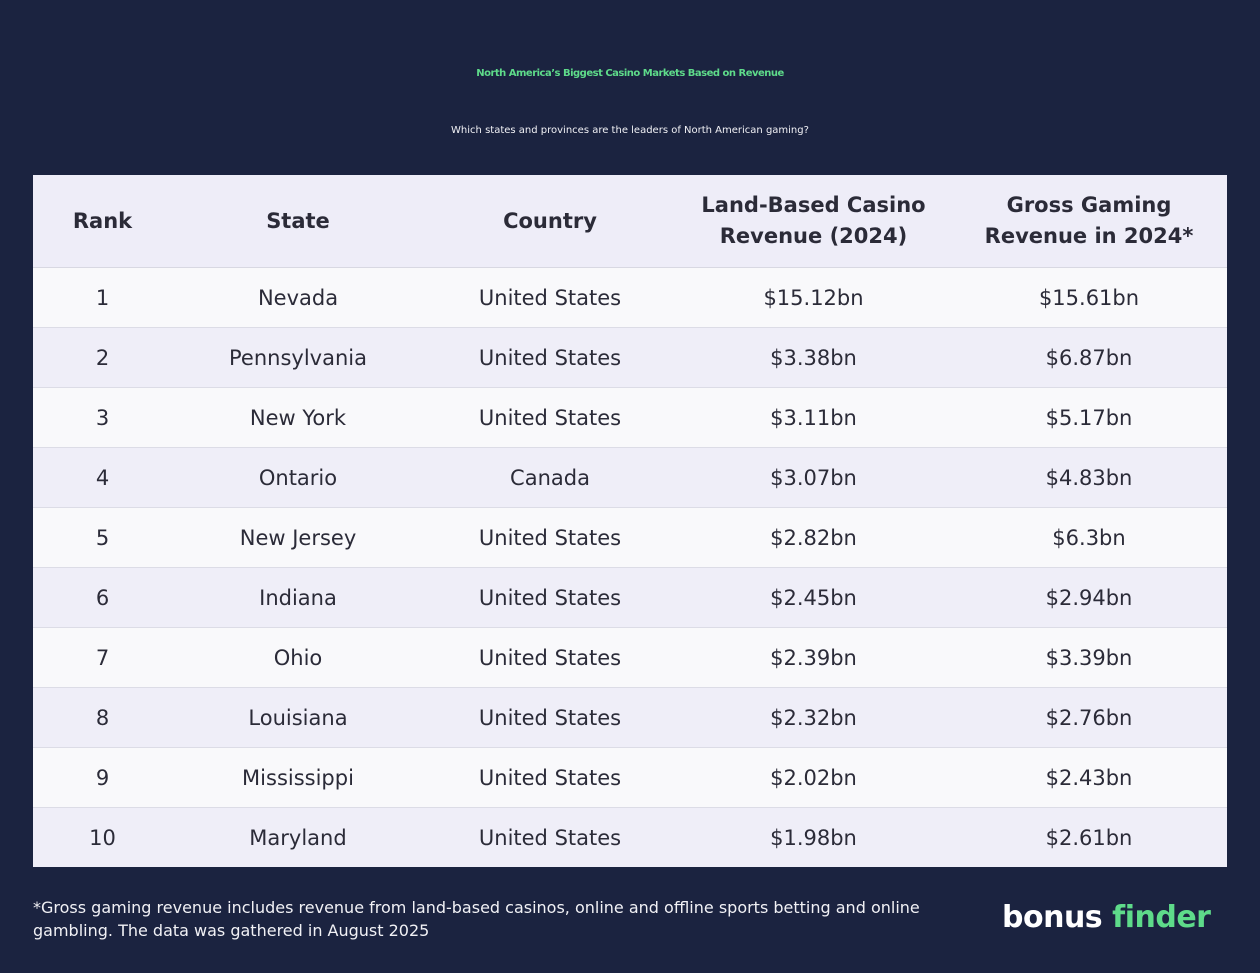 Image resolution: width=1260 pixels, height=973 pixels. I want to click on table-row: 3 New York United States $3.11bn $5.17bn, so click(630, 417).